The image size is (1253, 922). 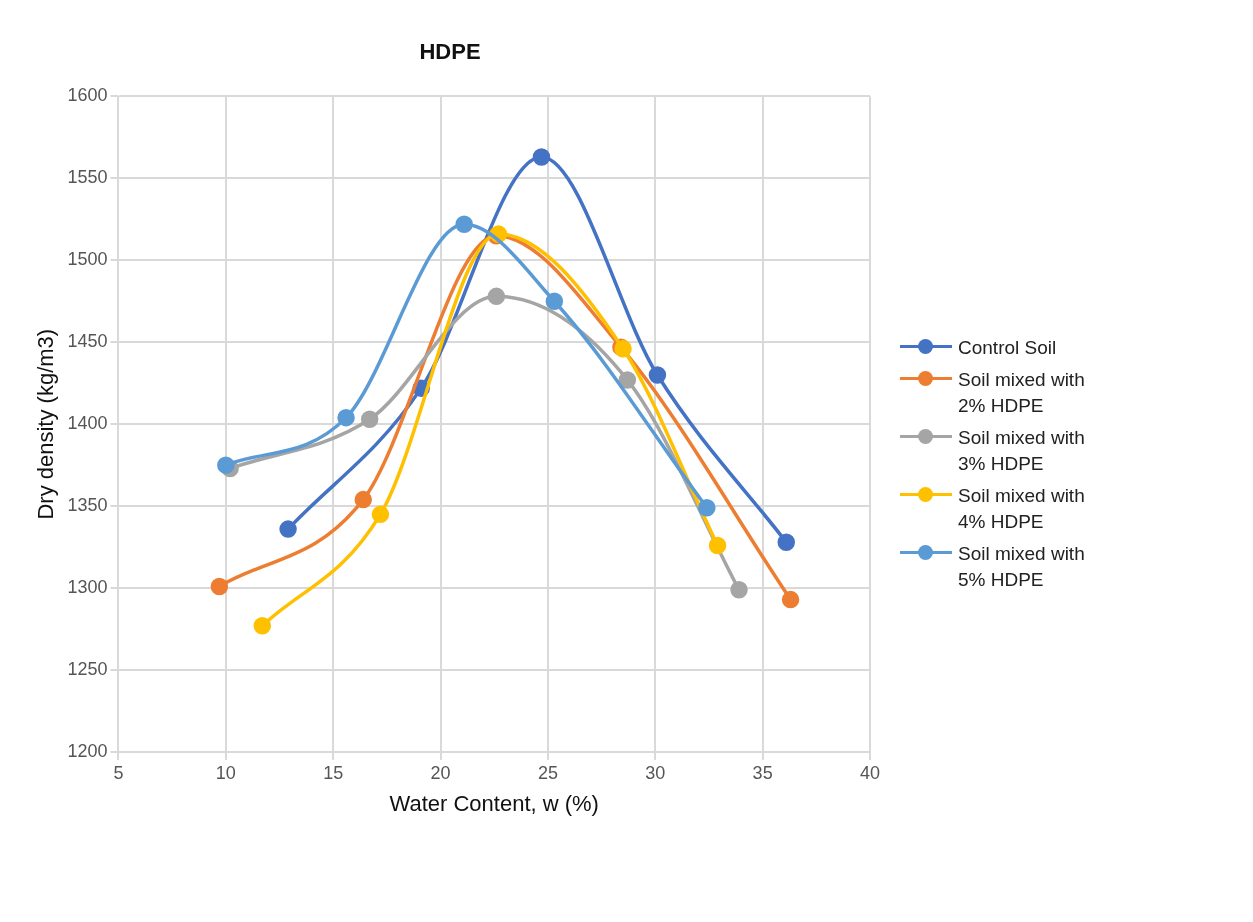 I want to click on x-tick-label: 30, so click(x=655, y=772).